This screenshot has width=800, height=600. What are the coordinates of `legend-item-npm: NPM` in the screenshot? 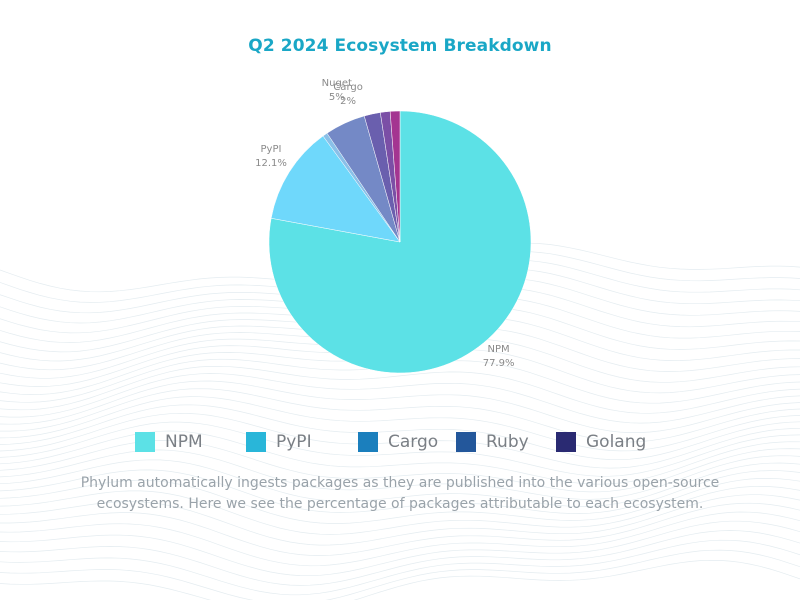 It's located at (169, 442).